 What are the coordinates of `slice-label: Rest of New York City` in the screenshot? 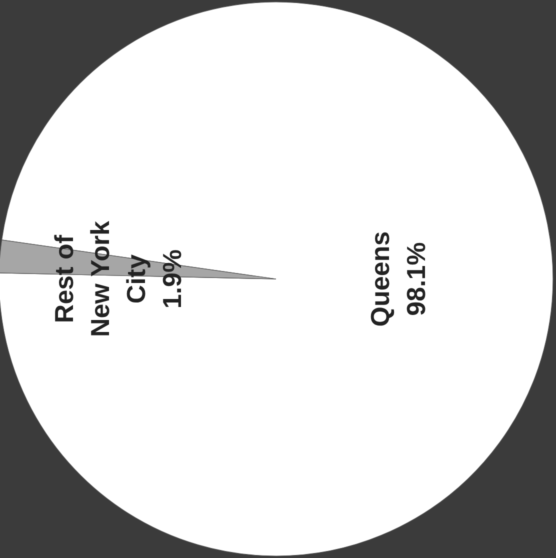 It's located at (100, 279).